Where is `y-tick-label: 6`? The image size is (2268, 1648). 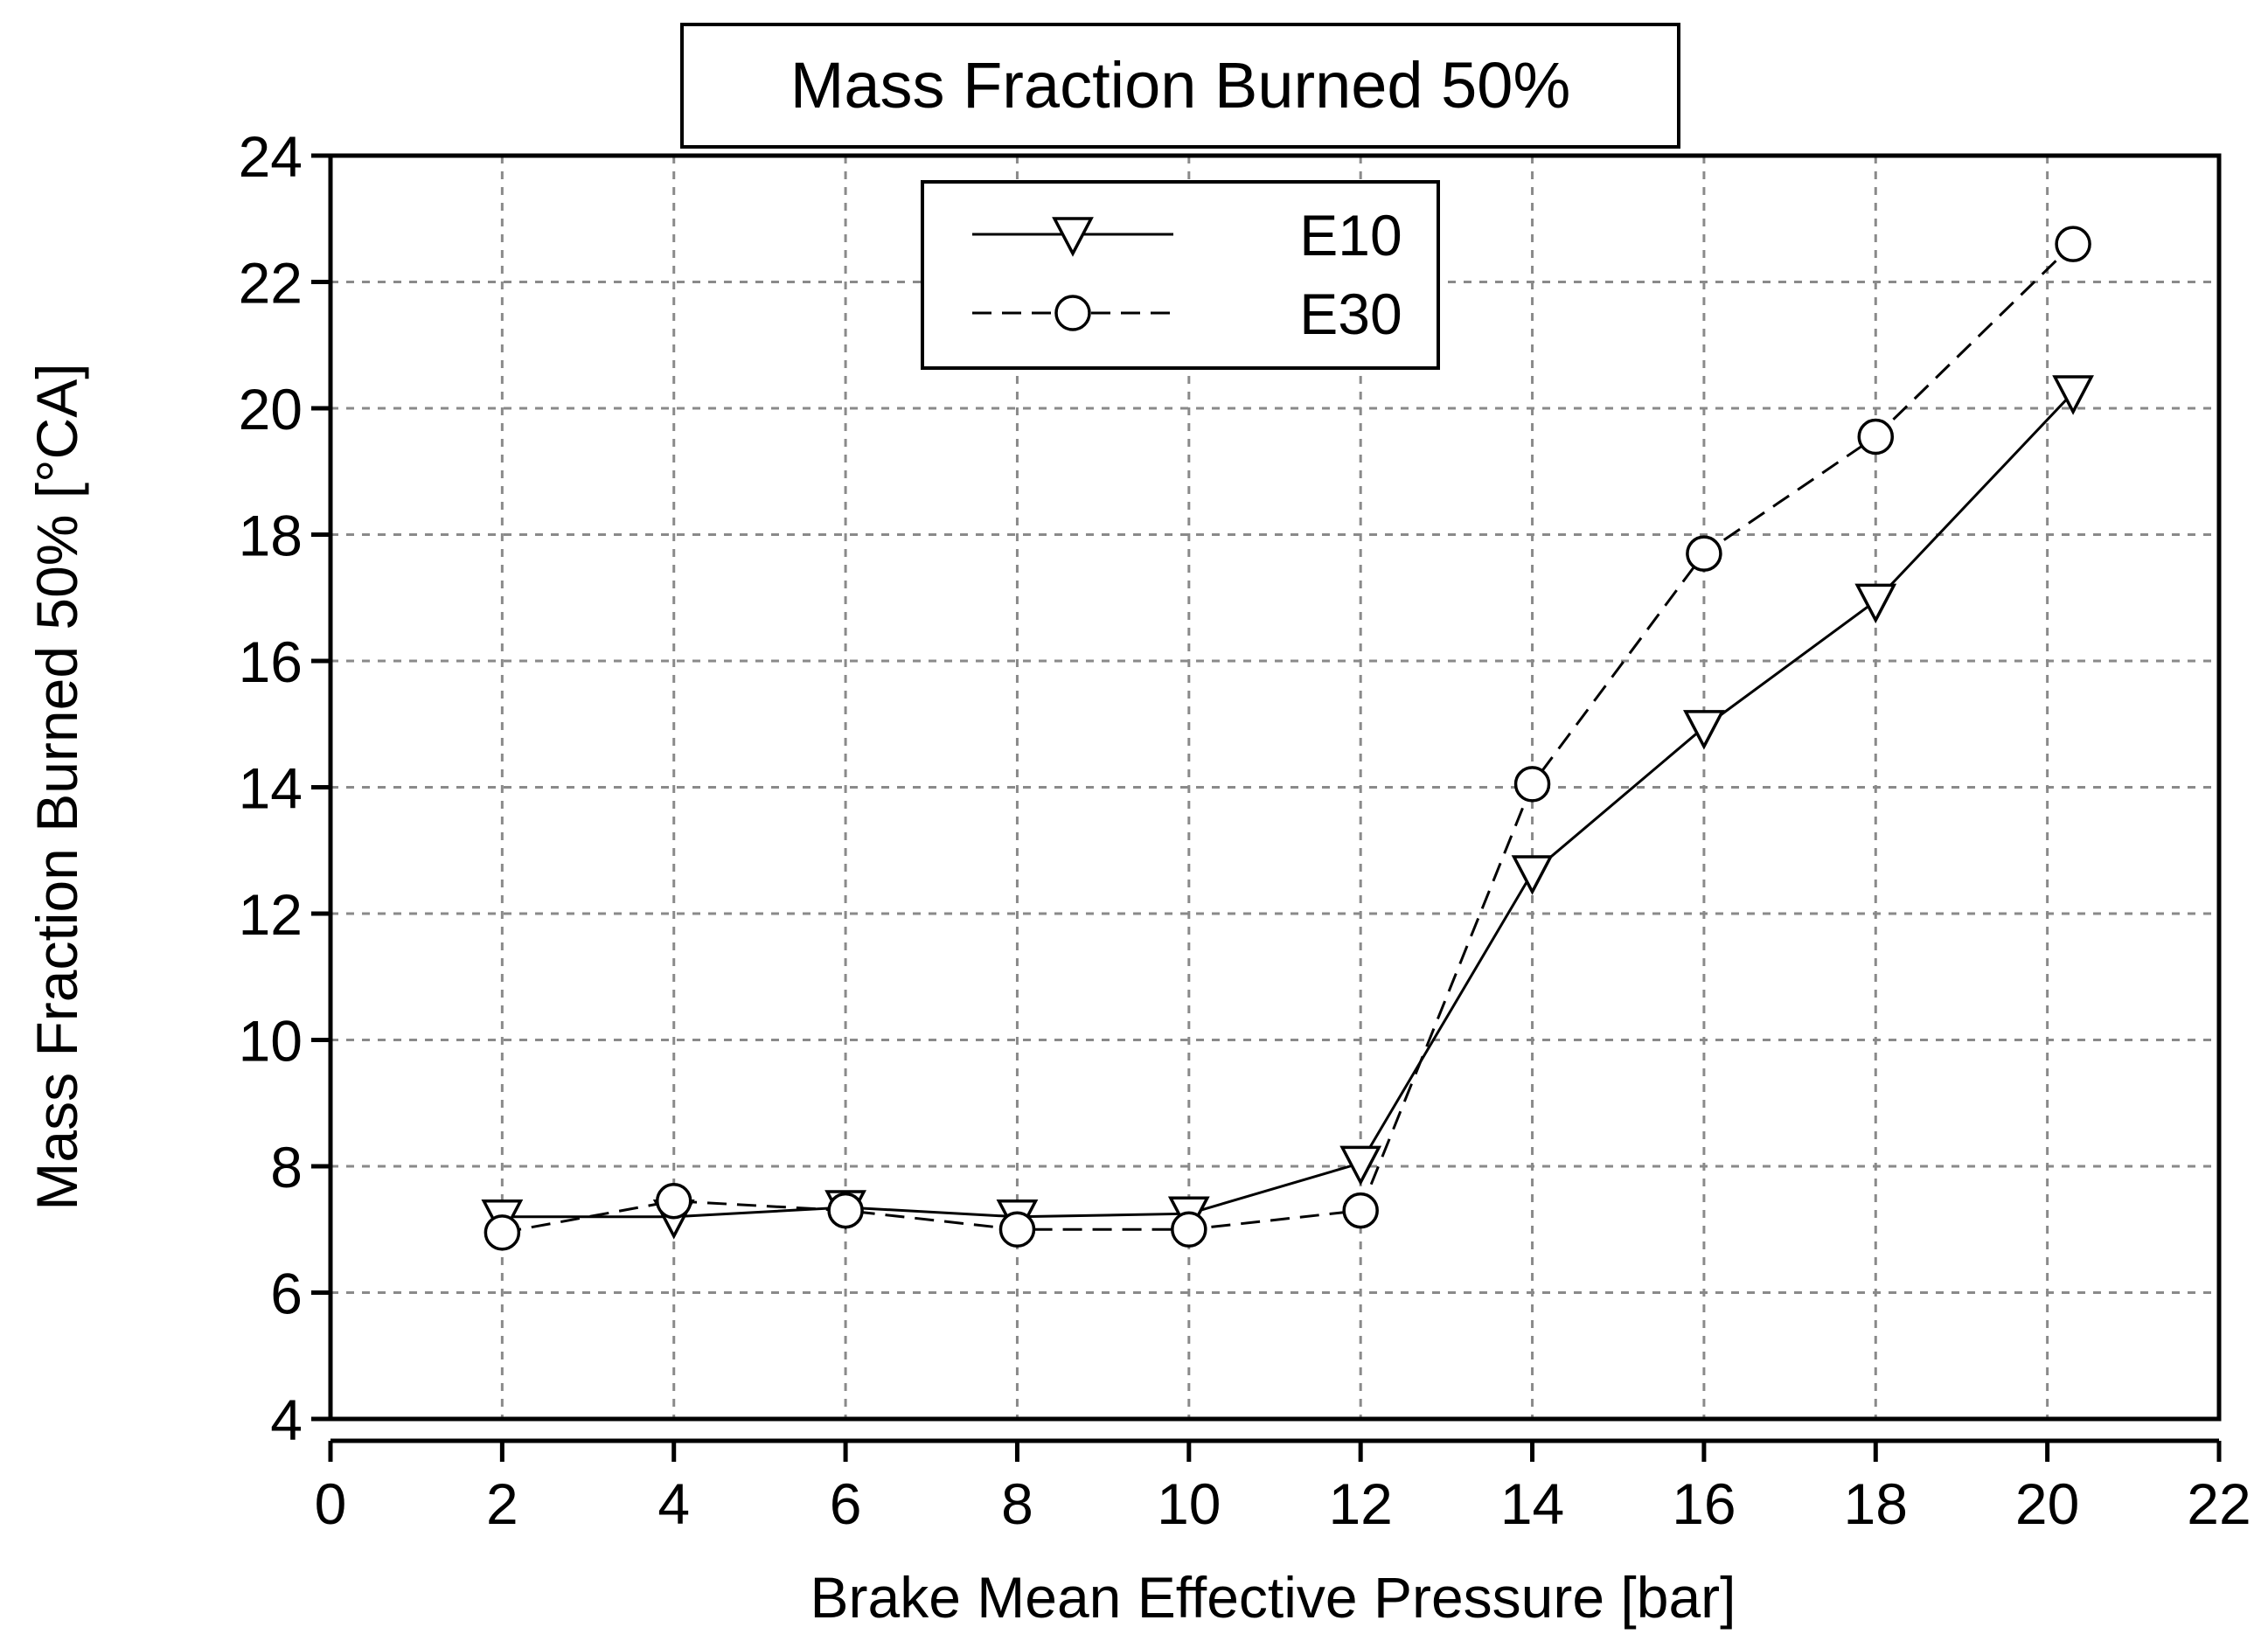
y-tick-label: 6 is located at coordinates (286, 1294).